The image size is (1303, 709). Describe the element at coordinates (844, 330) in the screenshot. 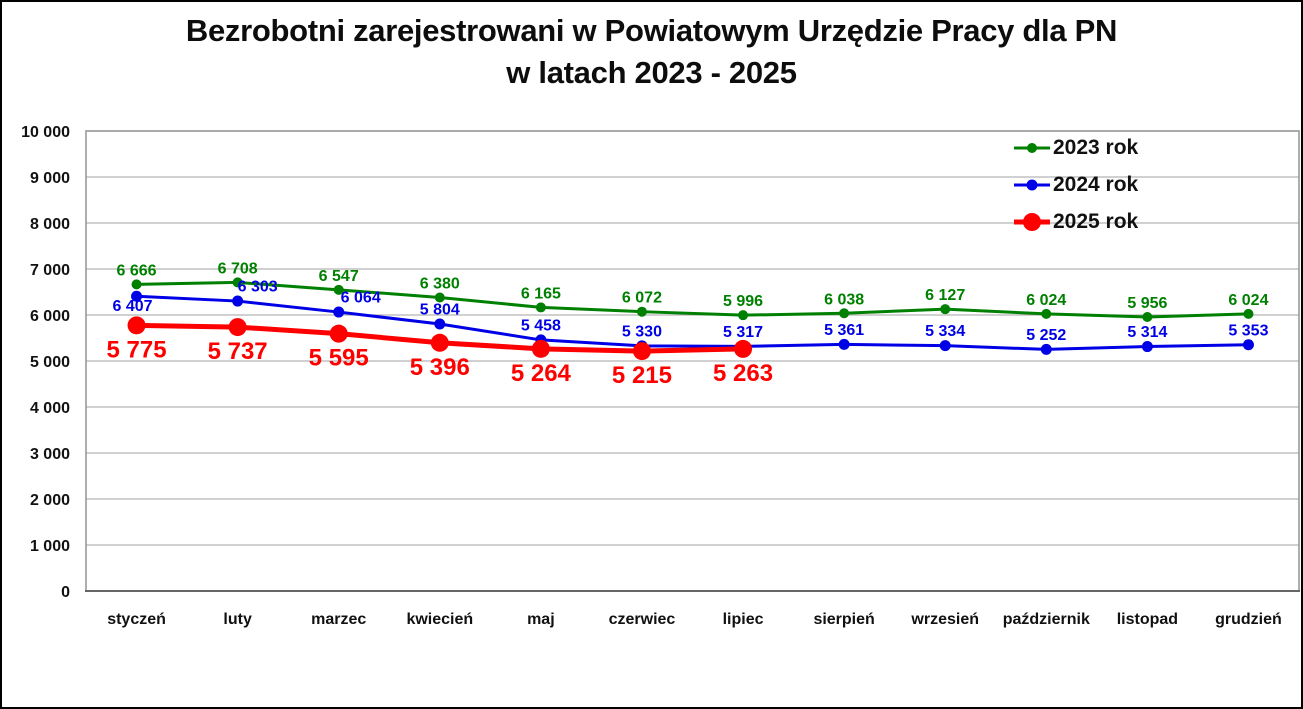

I see `data-label-2024-rok: 5 361` at that location.